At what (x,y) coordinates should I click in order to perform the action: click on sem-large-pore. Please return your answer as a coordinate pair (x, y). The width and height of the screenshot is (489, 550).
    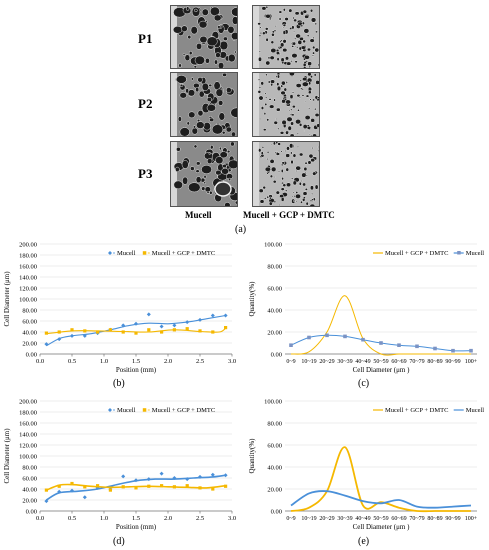
    Looking at the image, I should click on (223, 189).